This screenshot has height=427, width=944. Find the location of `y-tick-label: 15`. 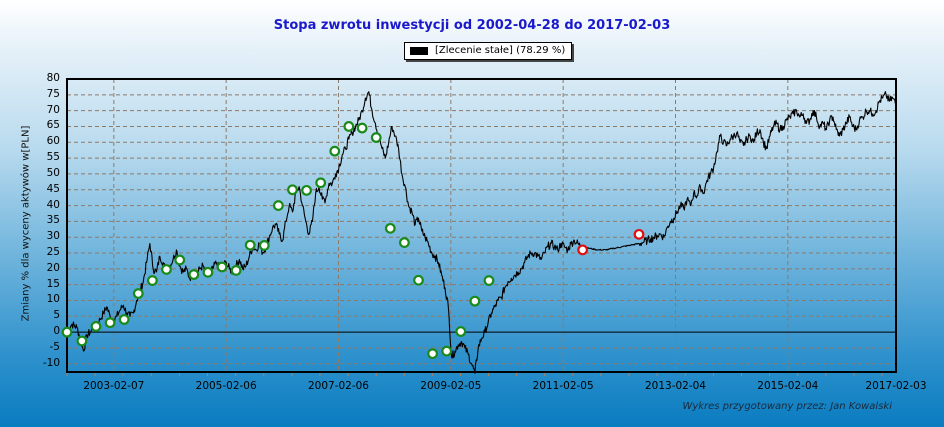

y-tick-label: 15 is located at coordinates (53, 283).